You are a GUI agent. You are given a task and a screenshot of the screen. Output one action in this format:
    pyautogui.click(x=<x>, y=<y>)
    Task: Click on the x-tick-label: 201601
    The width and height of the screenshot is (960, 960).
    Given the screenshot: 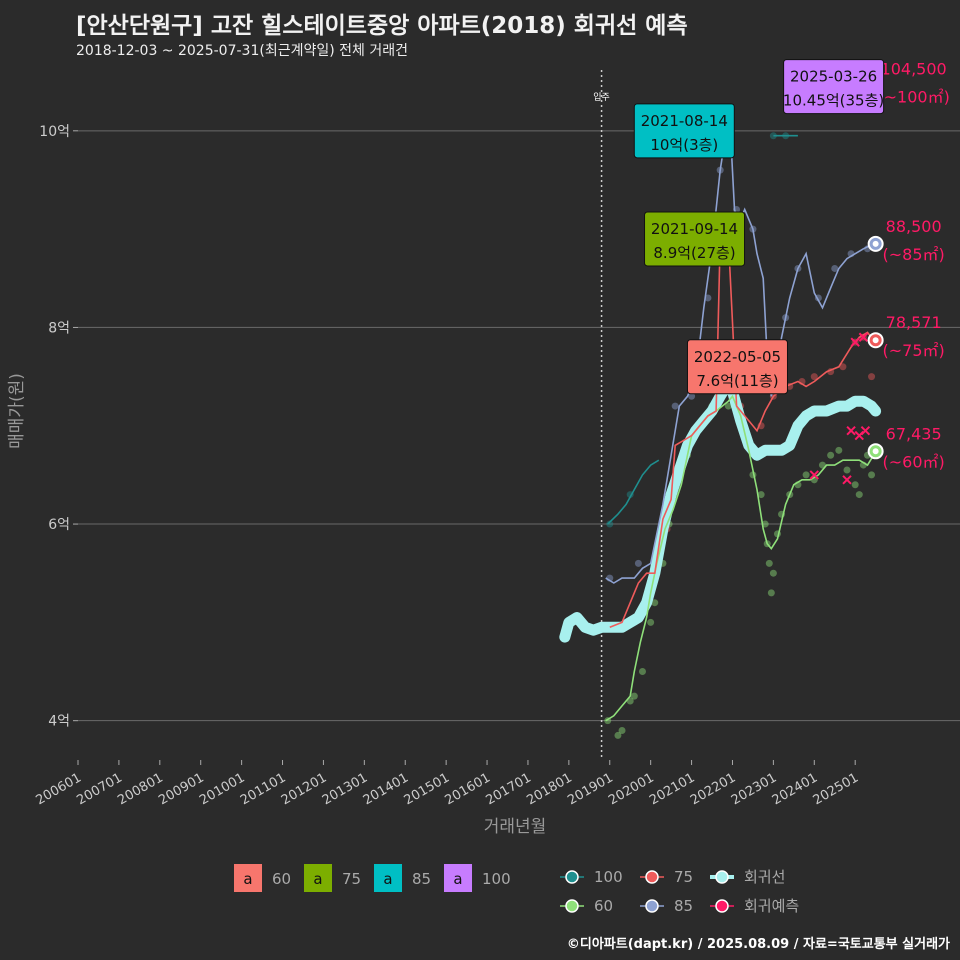 What is the action you would take?
    pyautogui.click(x=468, y=789)
    